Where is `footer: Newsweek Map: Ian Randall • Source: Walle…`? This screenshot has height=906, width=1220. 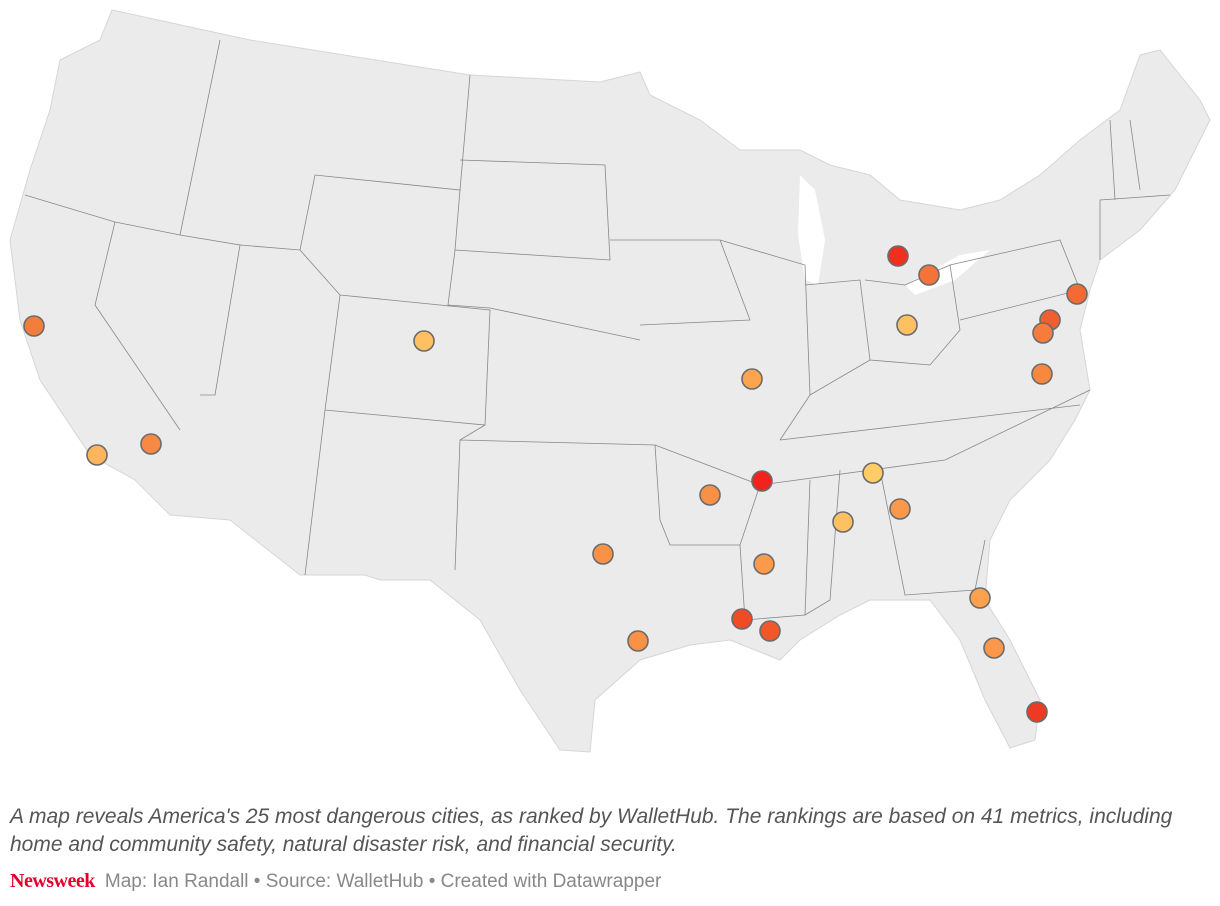 footer: Newsweek Map: Ian Randall • Source: Walle… is located at coordinates (335, 881).